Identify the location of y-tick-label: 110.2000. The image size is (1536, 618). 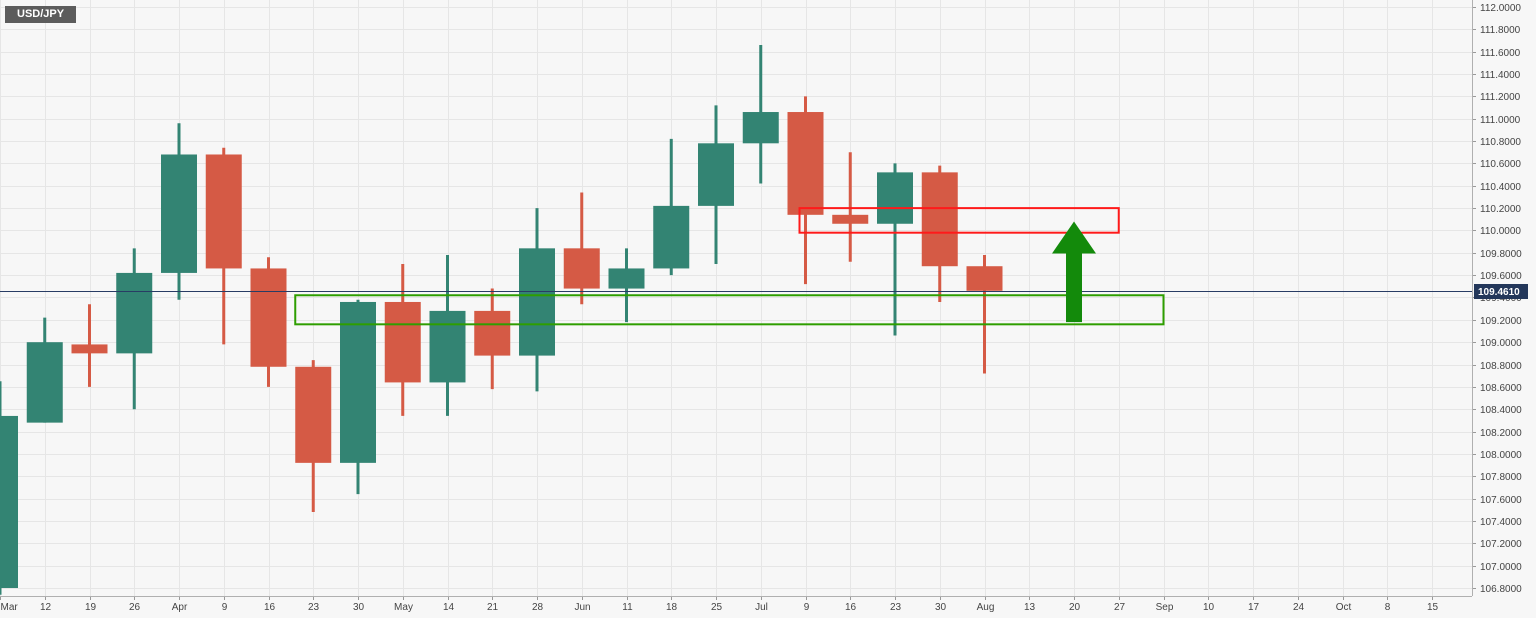
(1500, 209).